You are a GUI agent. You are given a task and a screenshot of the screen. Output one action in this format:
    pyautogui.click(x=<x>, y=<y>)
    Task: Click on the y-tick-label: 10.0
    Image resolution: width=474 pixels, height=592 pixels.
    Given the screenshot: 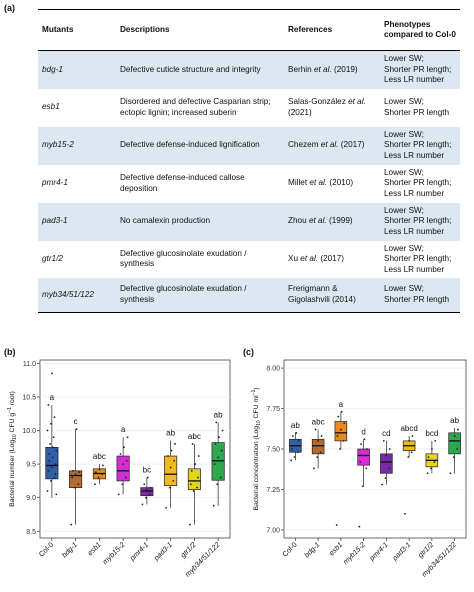 What is the action you would take?
    pyautogui.click(x=29, y=431)
    